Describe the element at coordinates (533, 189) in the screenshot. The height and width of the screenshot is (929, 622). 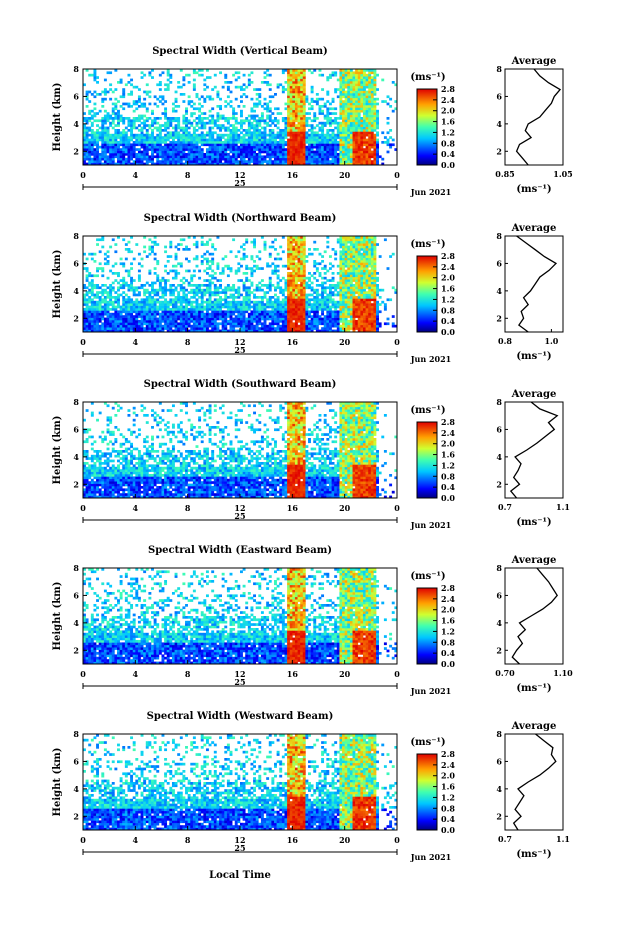
I see `average-x-axis-label: (ms⁻¹)` at that location.